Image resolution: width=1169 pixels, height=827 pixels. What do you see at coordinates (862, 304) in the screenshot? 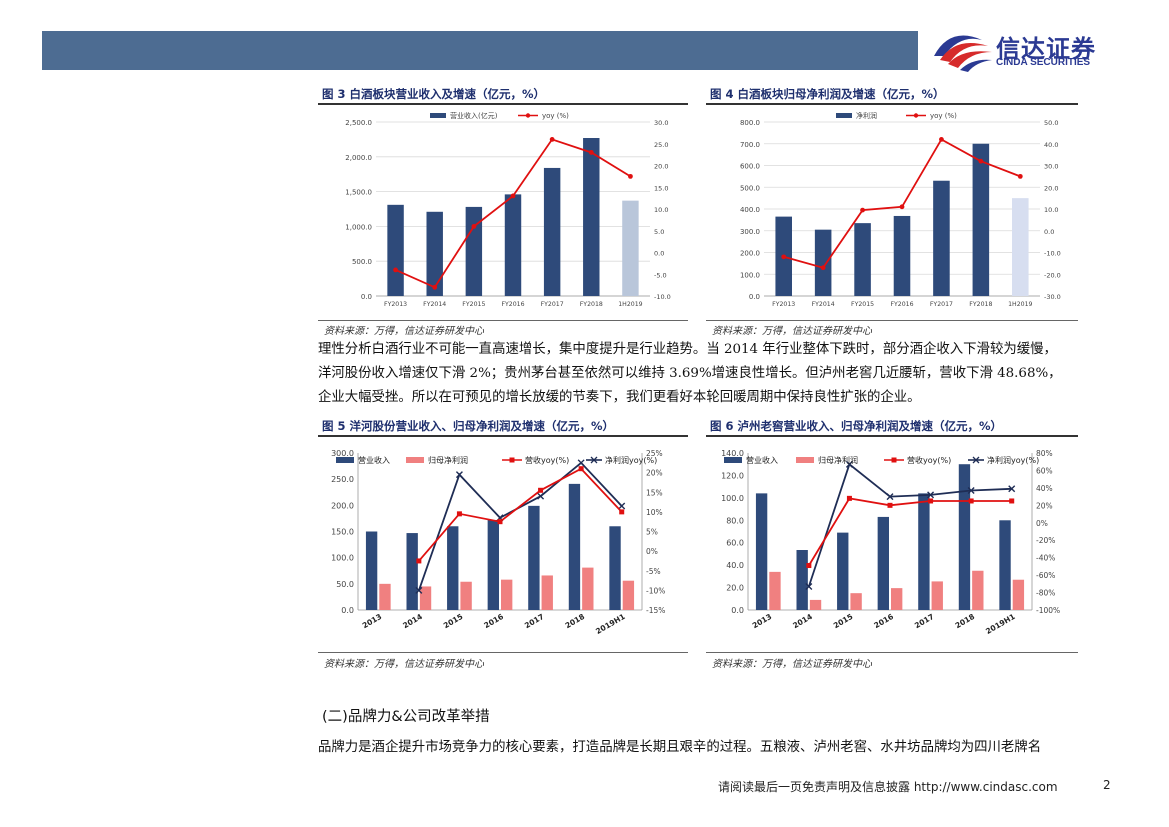
I see `x-tick-label: FY2015` at bounding box center [862, 304].